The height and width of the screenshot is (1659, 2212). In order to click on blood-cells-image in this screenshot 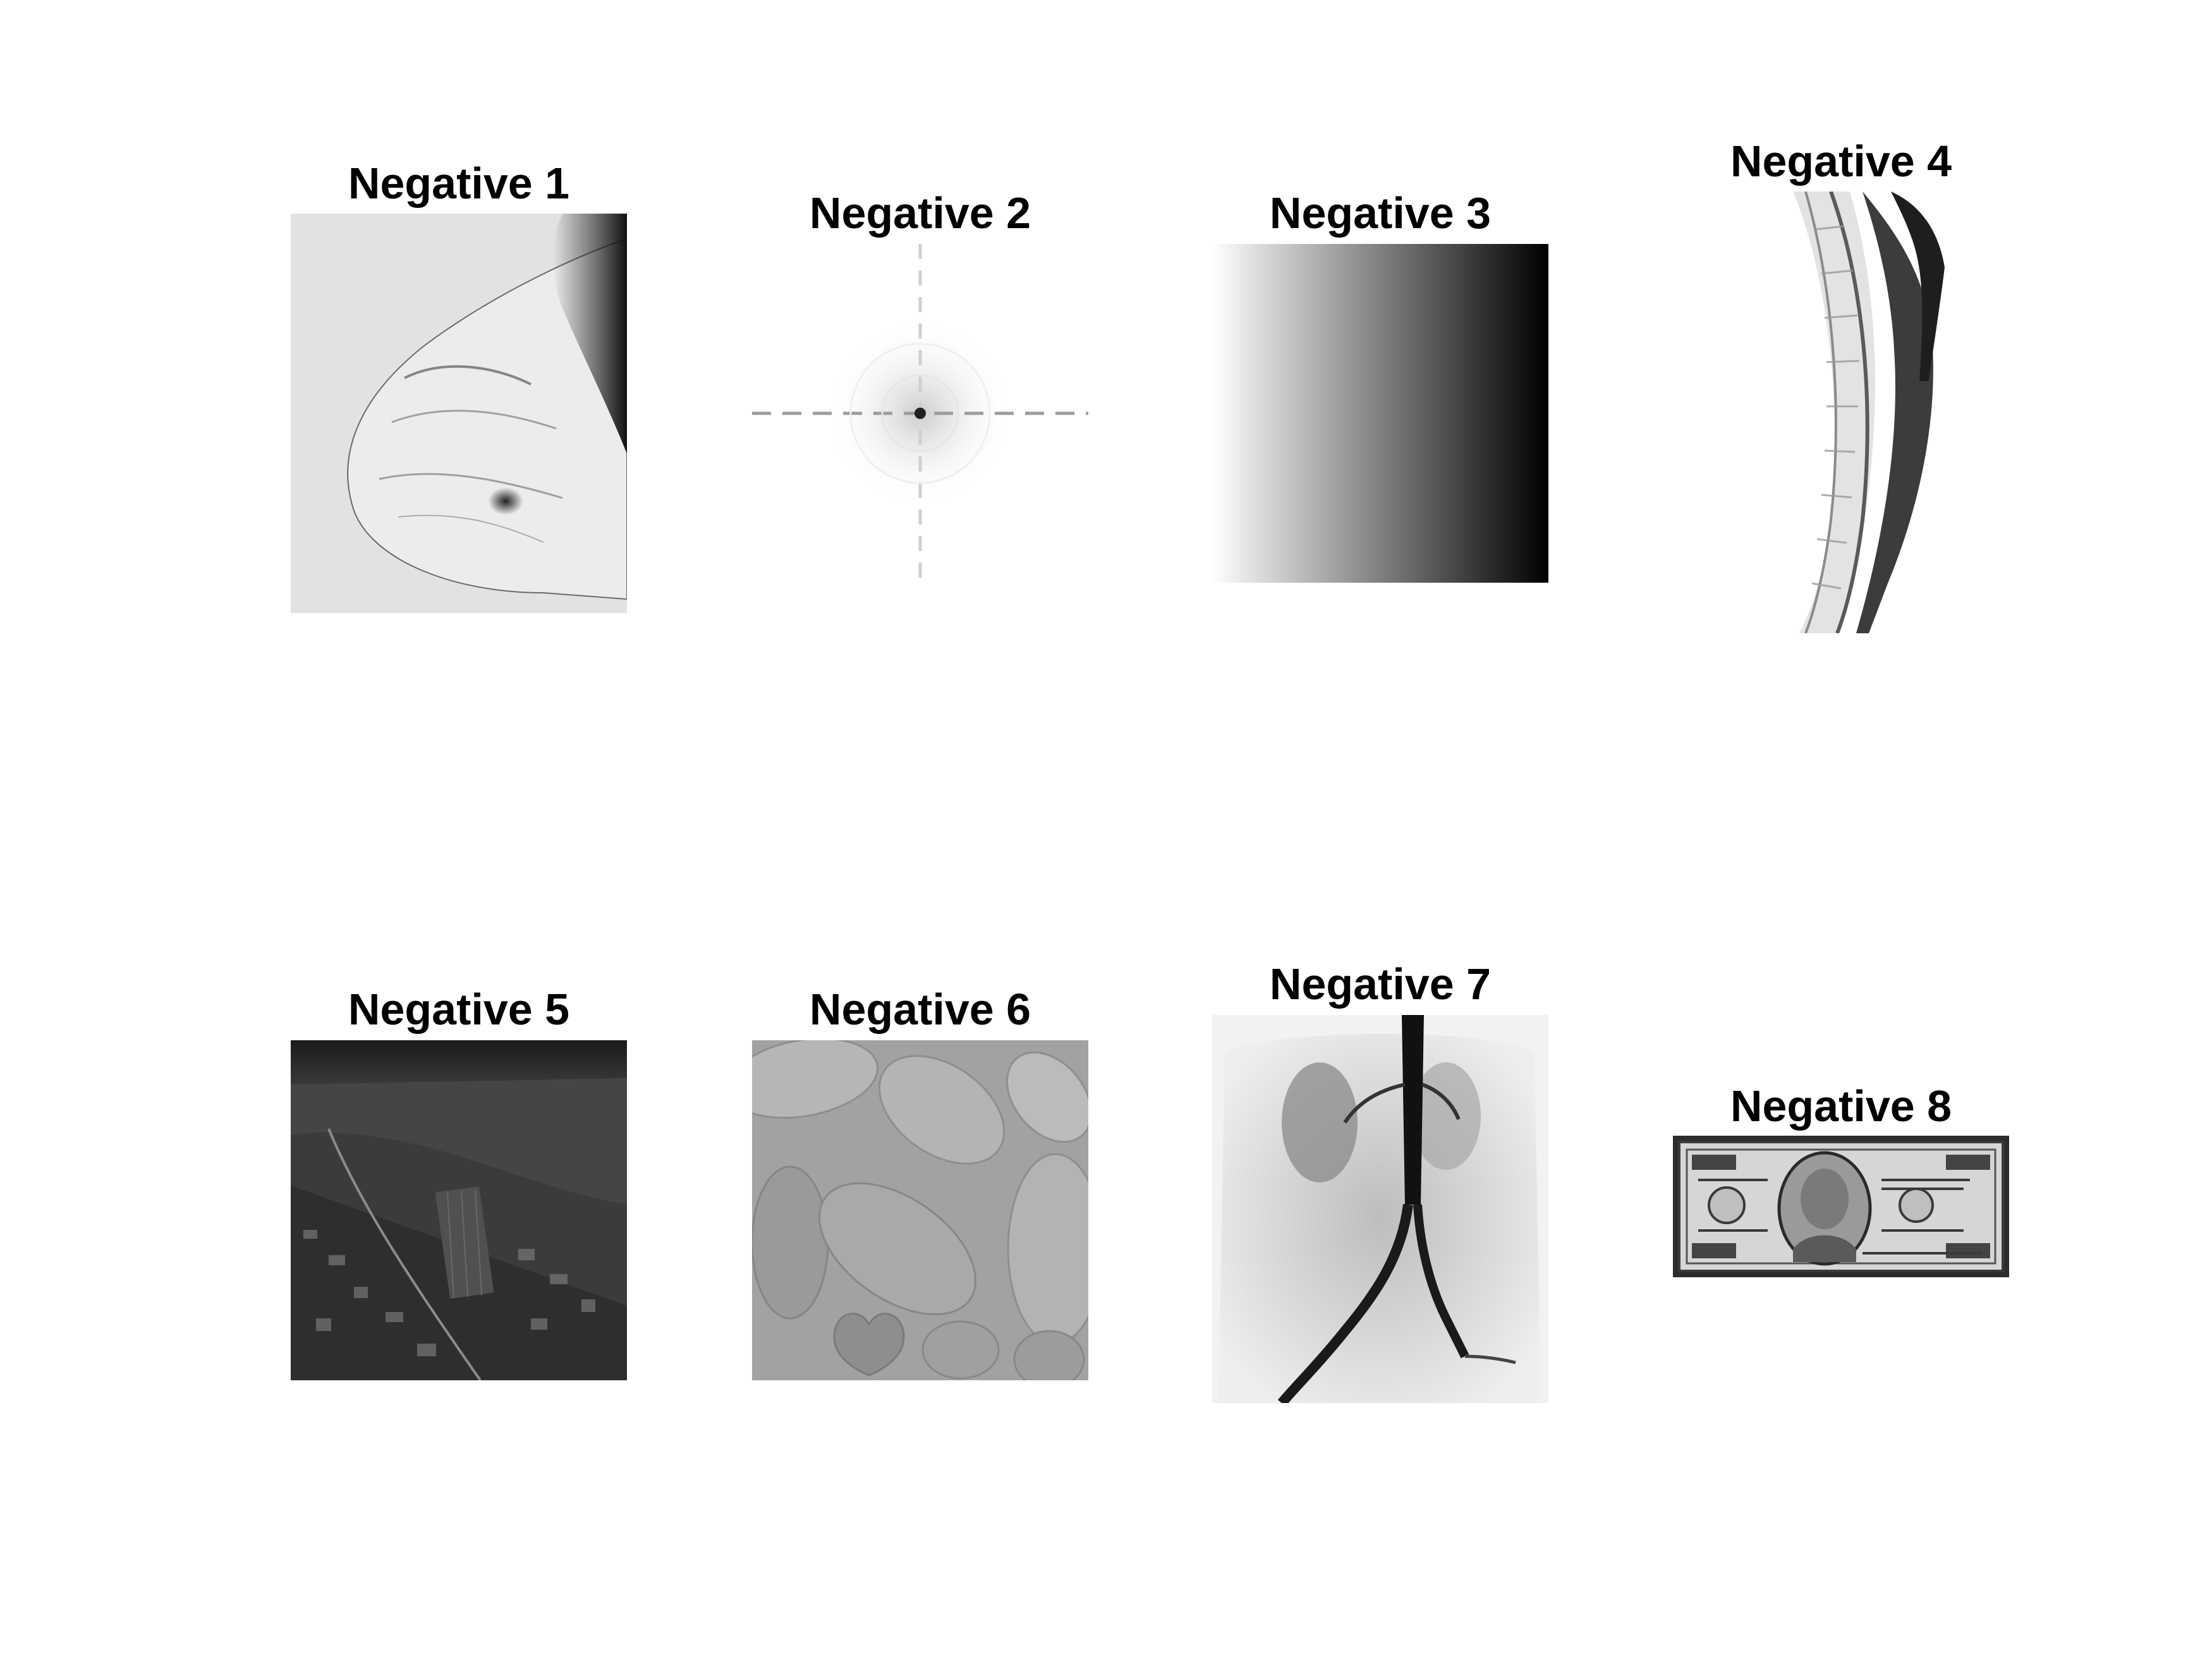, I will do `click(920, 1210)`.